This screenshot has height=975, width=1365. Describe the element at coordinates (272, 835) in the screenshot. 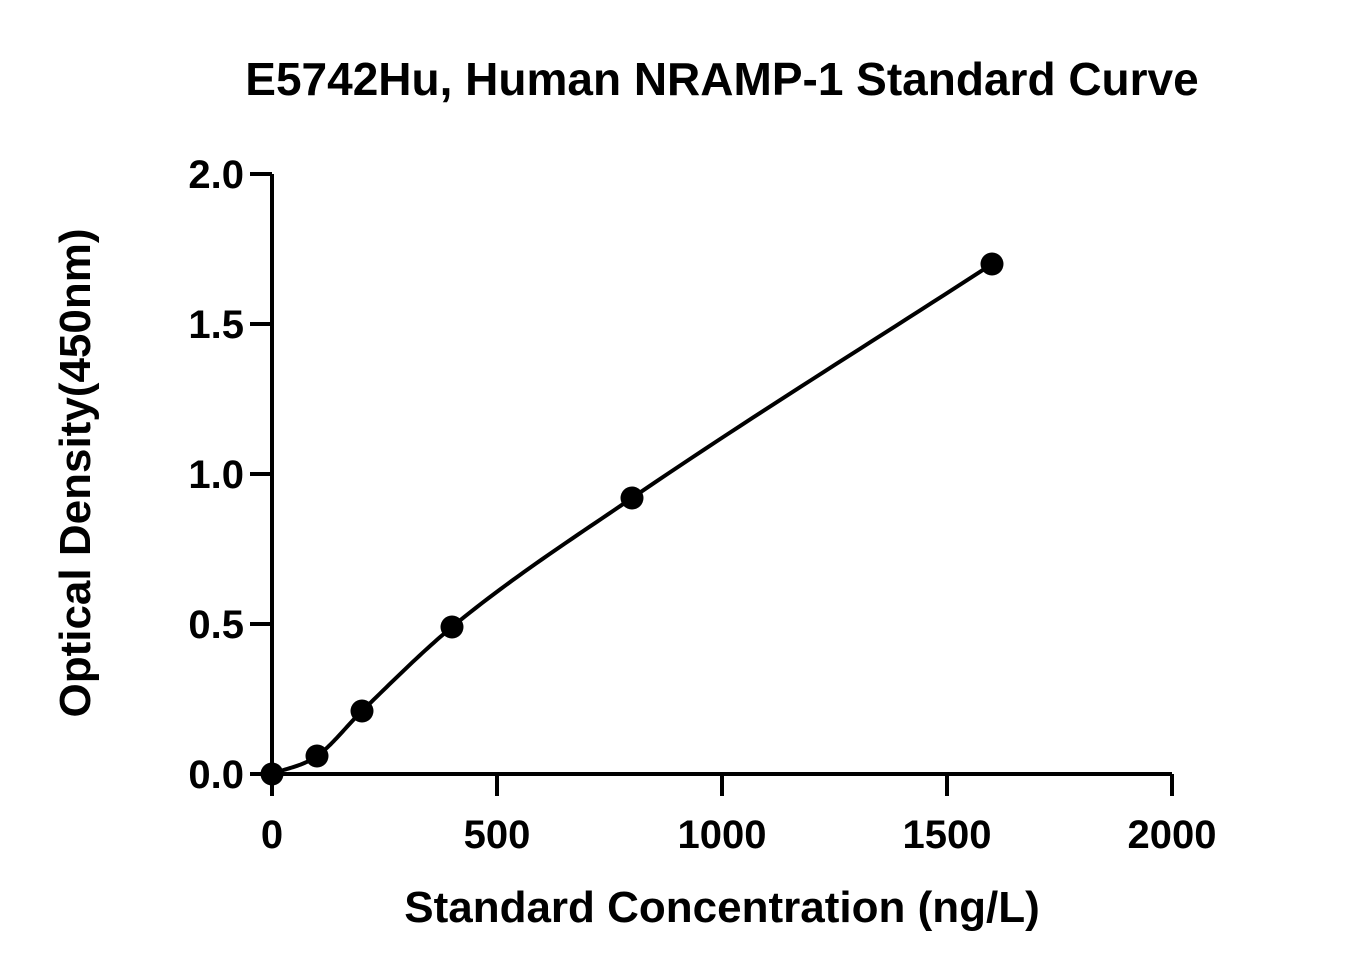

I see `x-tick-label: 0` at that location.